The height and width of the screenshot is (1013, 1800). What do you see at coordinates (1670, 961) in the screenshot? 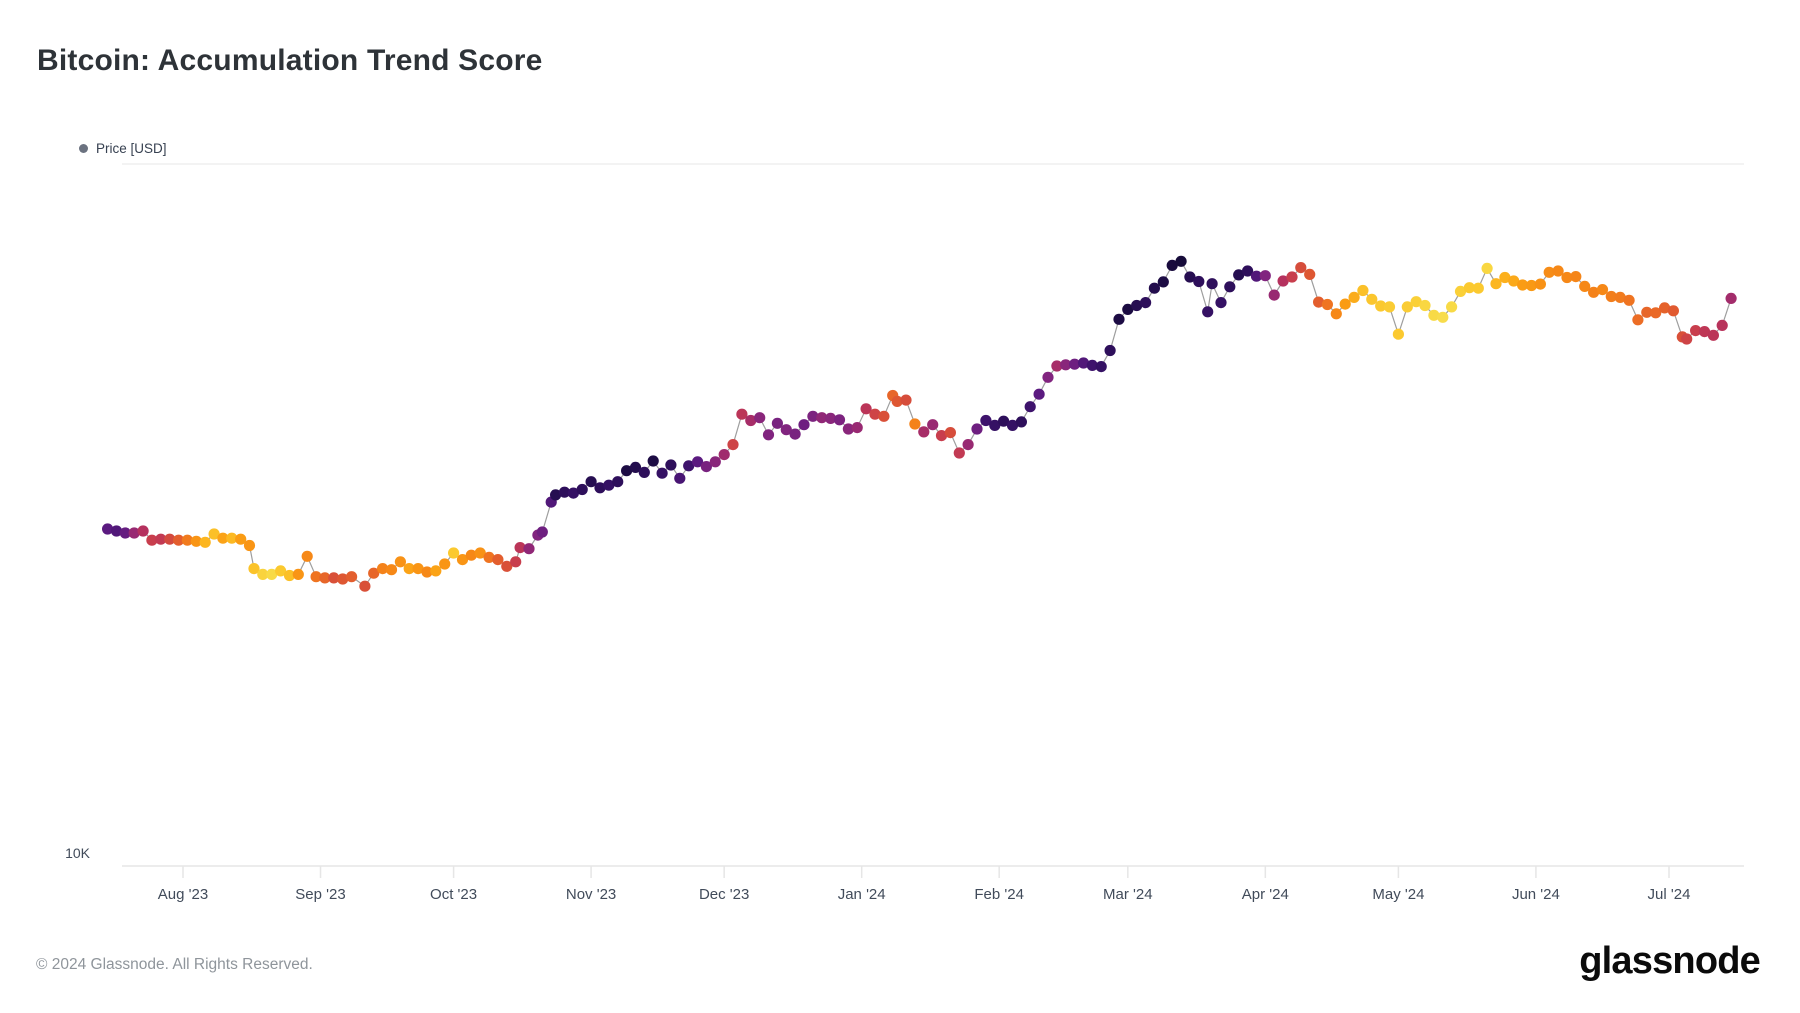
I see `glassnode-logo: glassnode` at bounding box center [1670, 961].